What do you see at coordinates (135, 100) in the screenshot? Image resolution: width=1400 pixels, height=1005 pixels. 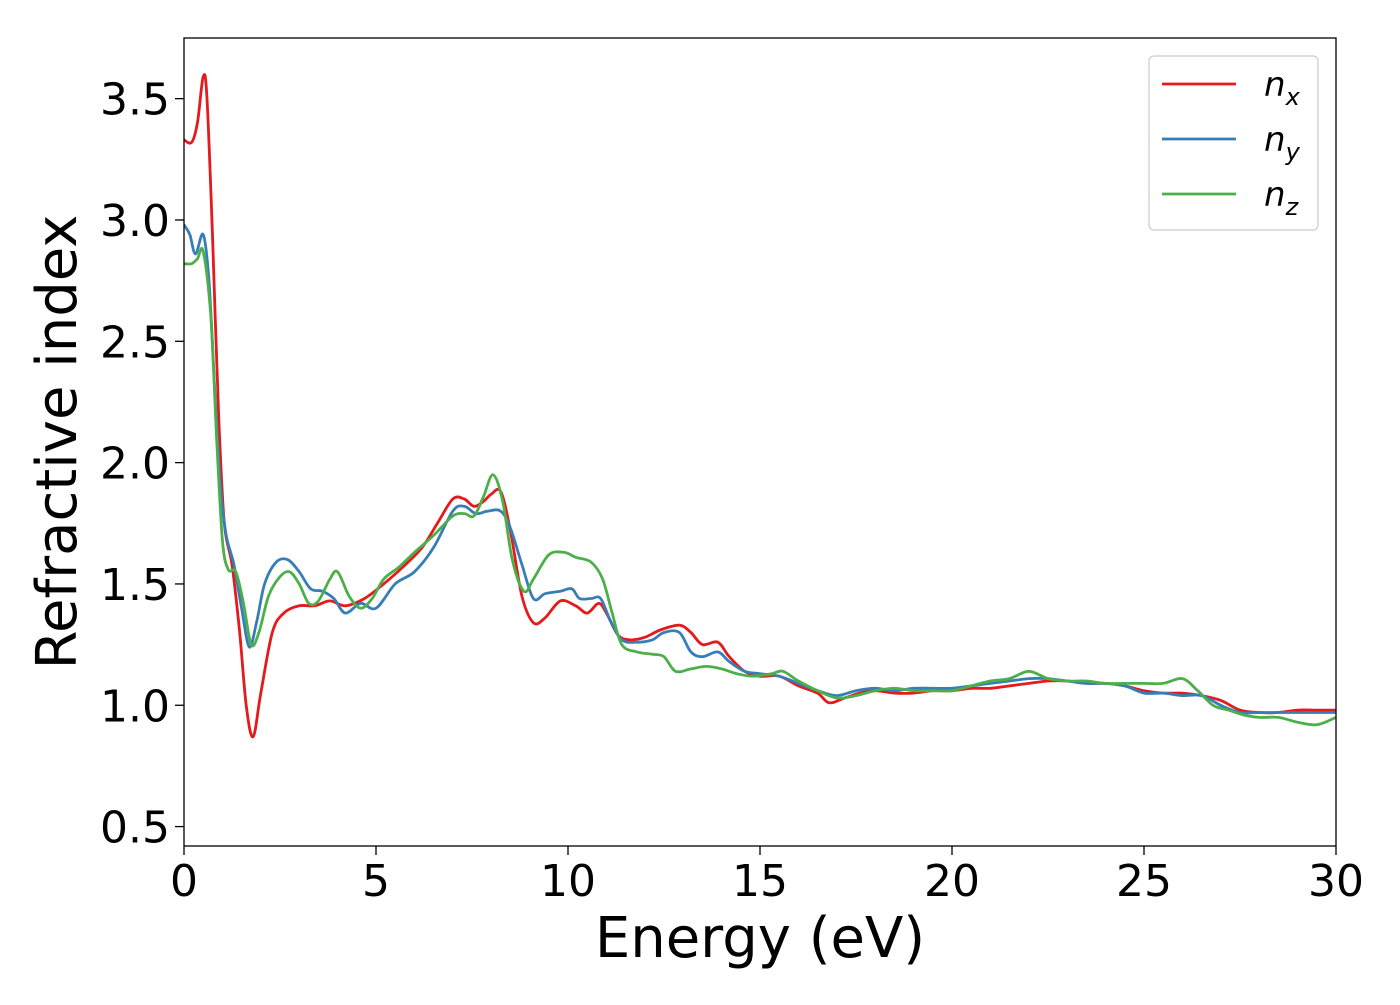 I see `y-tick-label: 3.5` at bounding box center [135, 100].